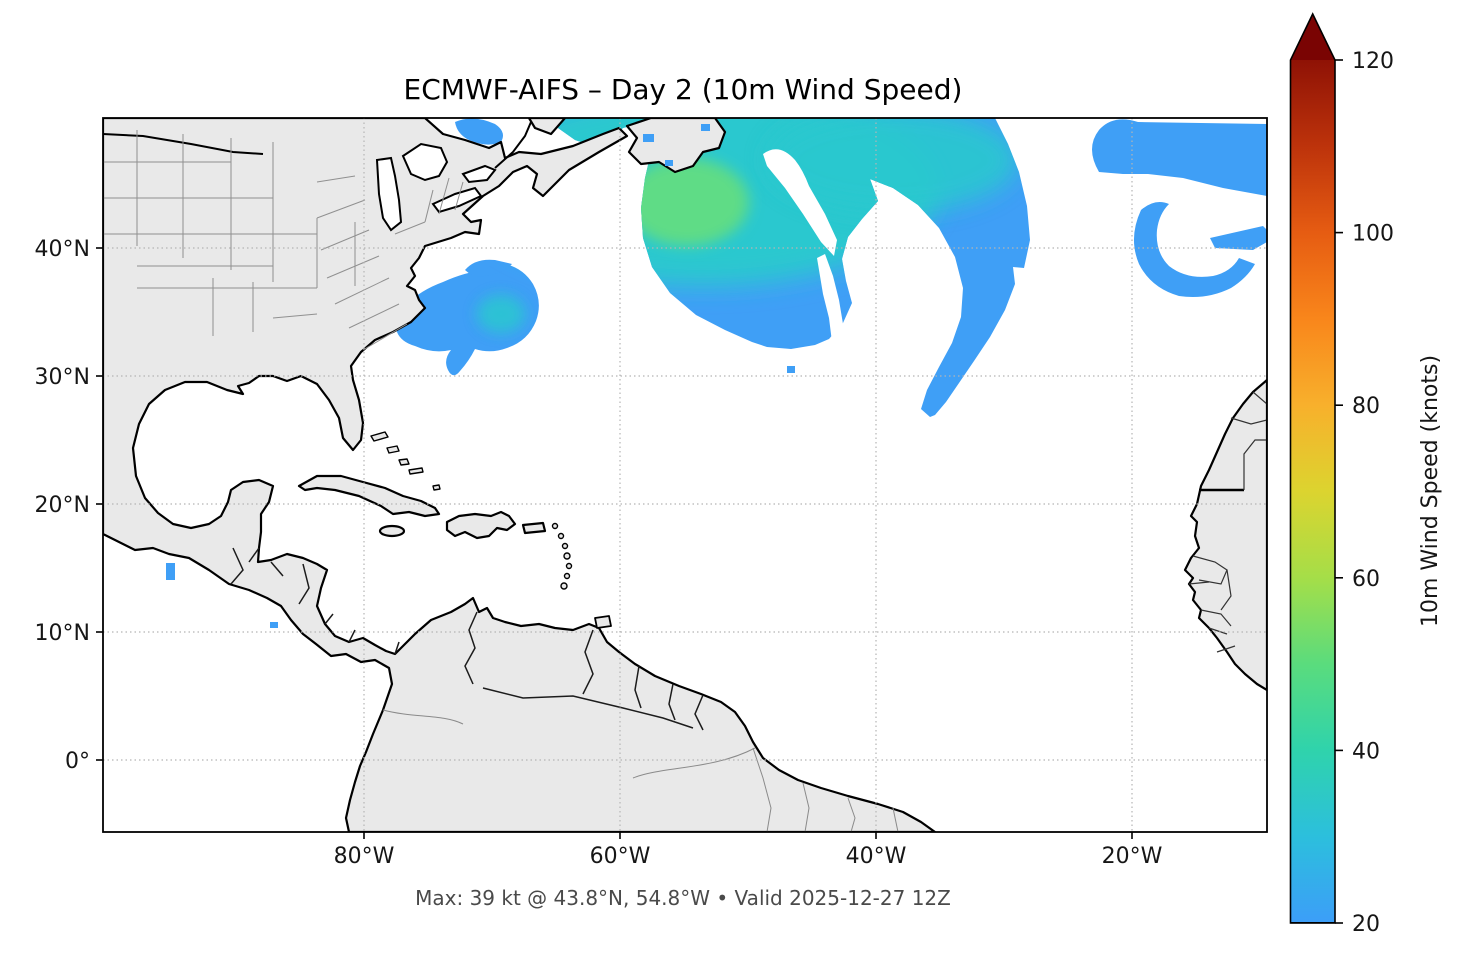  What do you see at coordinates (170, 571) in the screenshot?
I see `wind-speck-tehuantepec` at bounding box center [170, 571].